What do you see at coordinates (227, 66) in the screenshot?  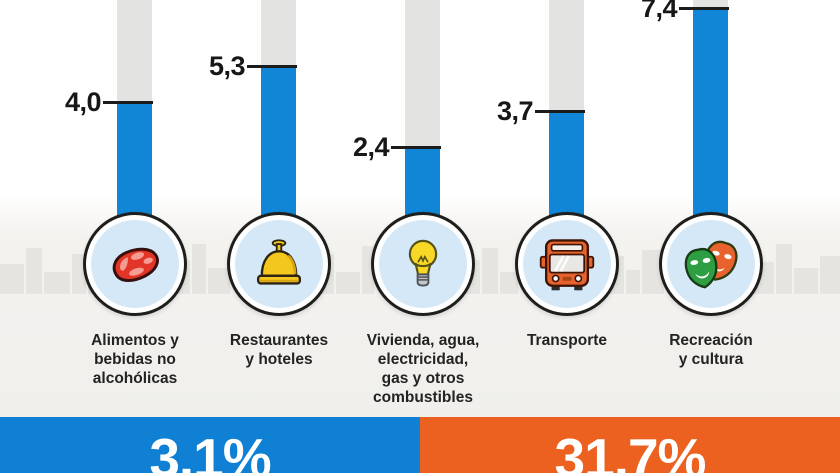 I see `value-label: 5,3` at bounding box center [227, 66].